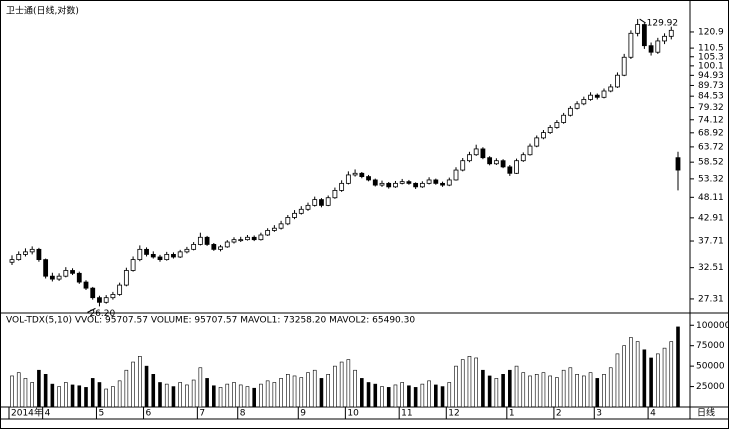 The height and width of the screenshot is (429, 729). What do you see at coordinates (663, 24) in the screenshot?
I see `annotation: 129.92` at bounding box center [663, 24].